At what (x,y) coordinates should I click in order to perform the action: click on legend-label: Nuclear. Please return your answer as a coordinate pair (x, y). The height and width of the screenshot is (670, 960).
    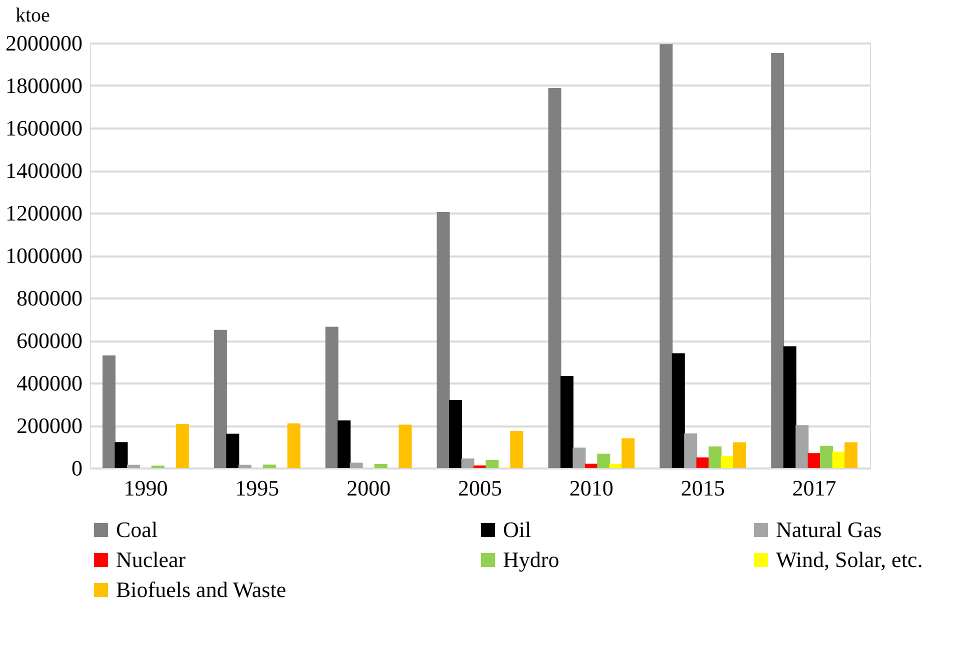
    Looking at the image, I should click on (151, 559).